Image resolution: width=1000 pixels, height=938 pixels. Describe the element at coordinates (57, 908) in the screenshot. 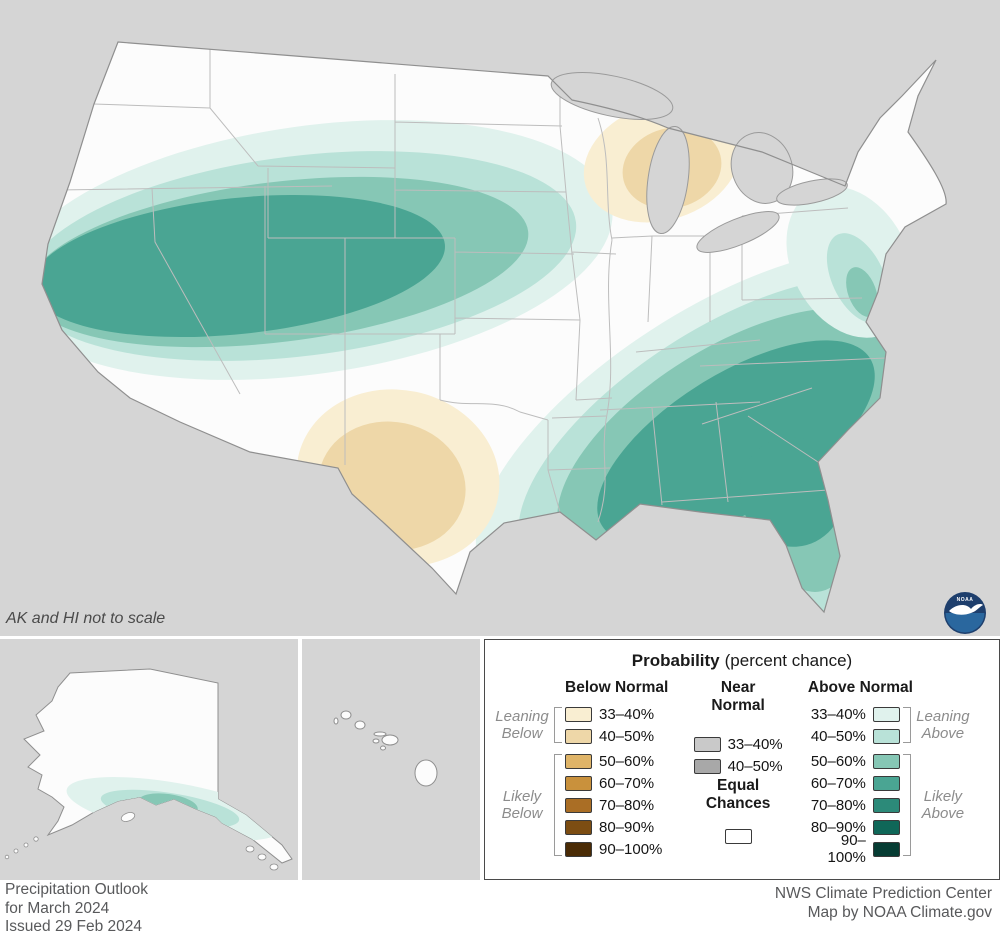

I see `footer-period-line: for March 2024` at that location.